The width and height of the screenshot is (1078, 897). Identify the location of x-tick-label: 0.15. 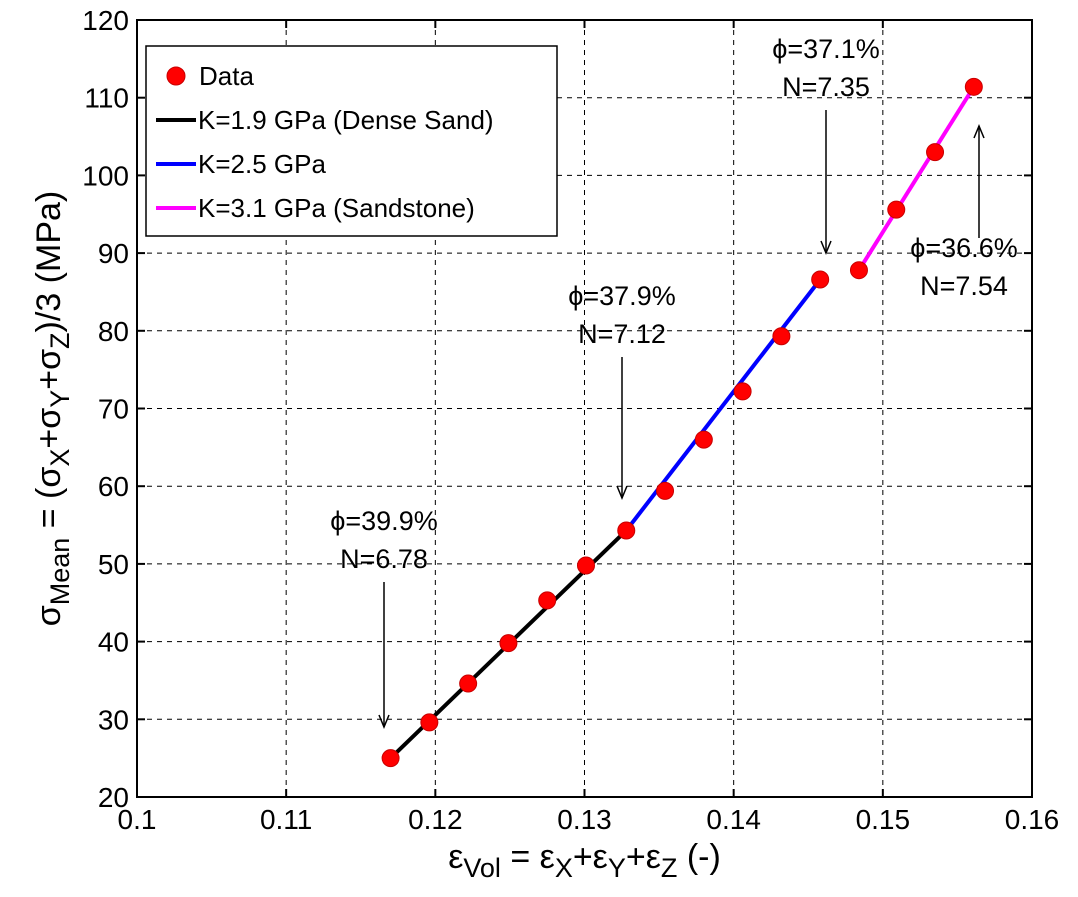
(883, 819).